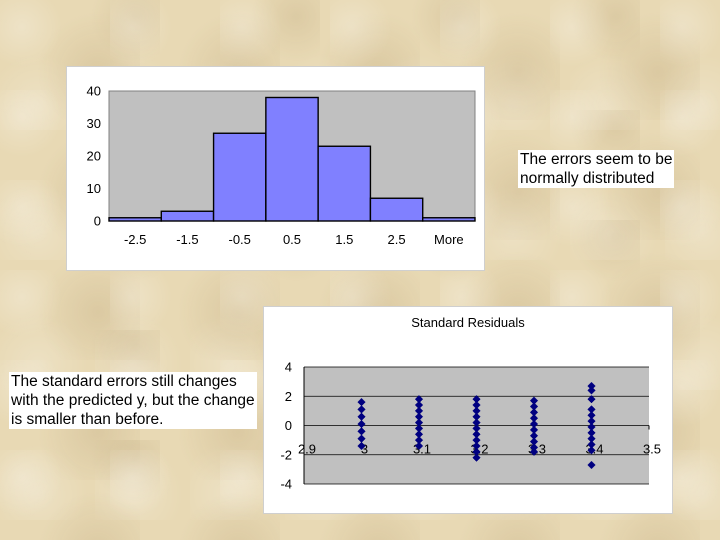 This screenshot has height=540, width=720. Describe the element at coordinates (187, 239) in the screenshot. I see `histogram-x-tick-label: -1.5` at that location.